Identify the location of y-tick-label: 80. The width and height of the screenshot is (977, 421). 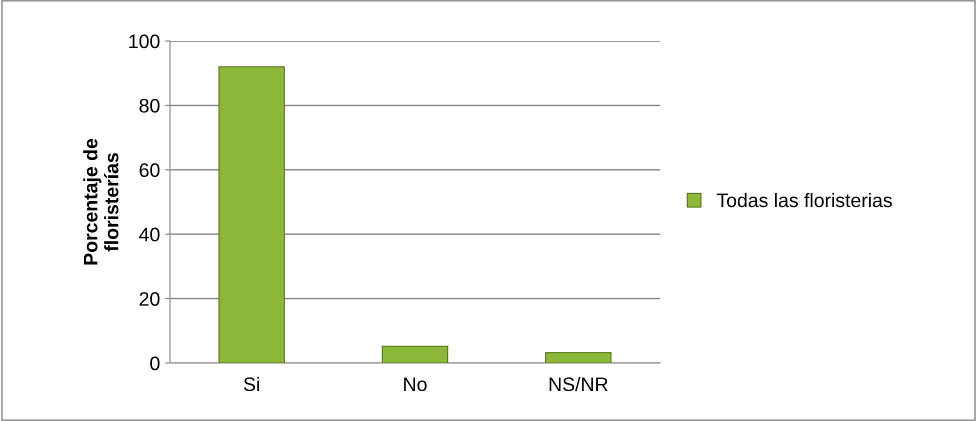
(149, 105).